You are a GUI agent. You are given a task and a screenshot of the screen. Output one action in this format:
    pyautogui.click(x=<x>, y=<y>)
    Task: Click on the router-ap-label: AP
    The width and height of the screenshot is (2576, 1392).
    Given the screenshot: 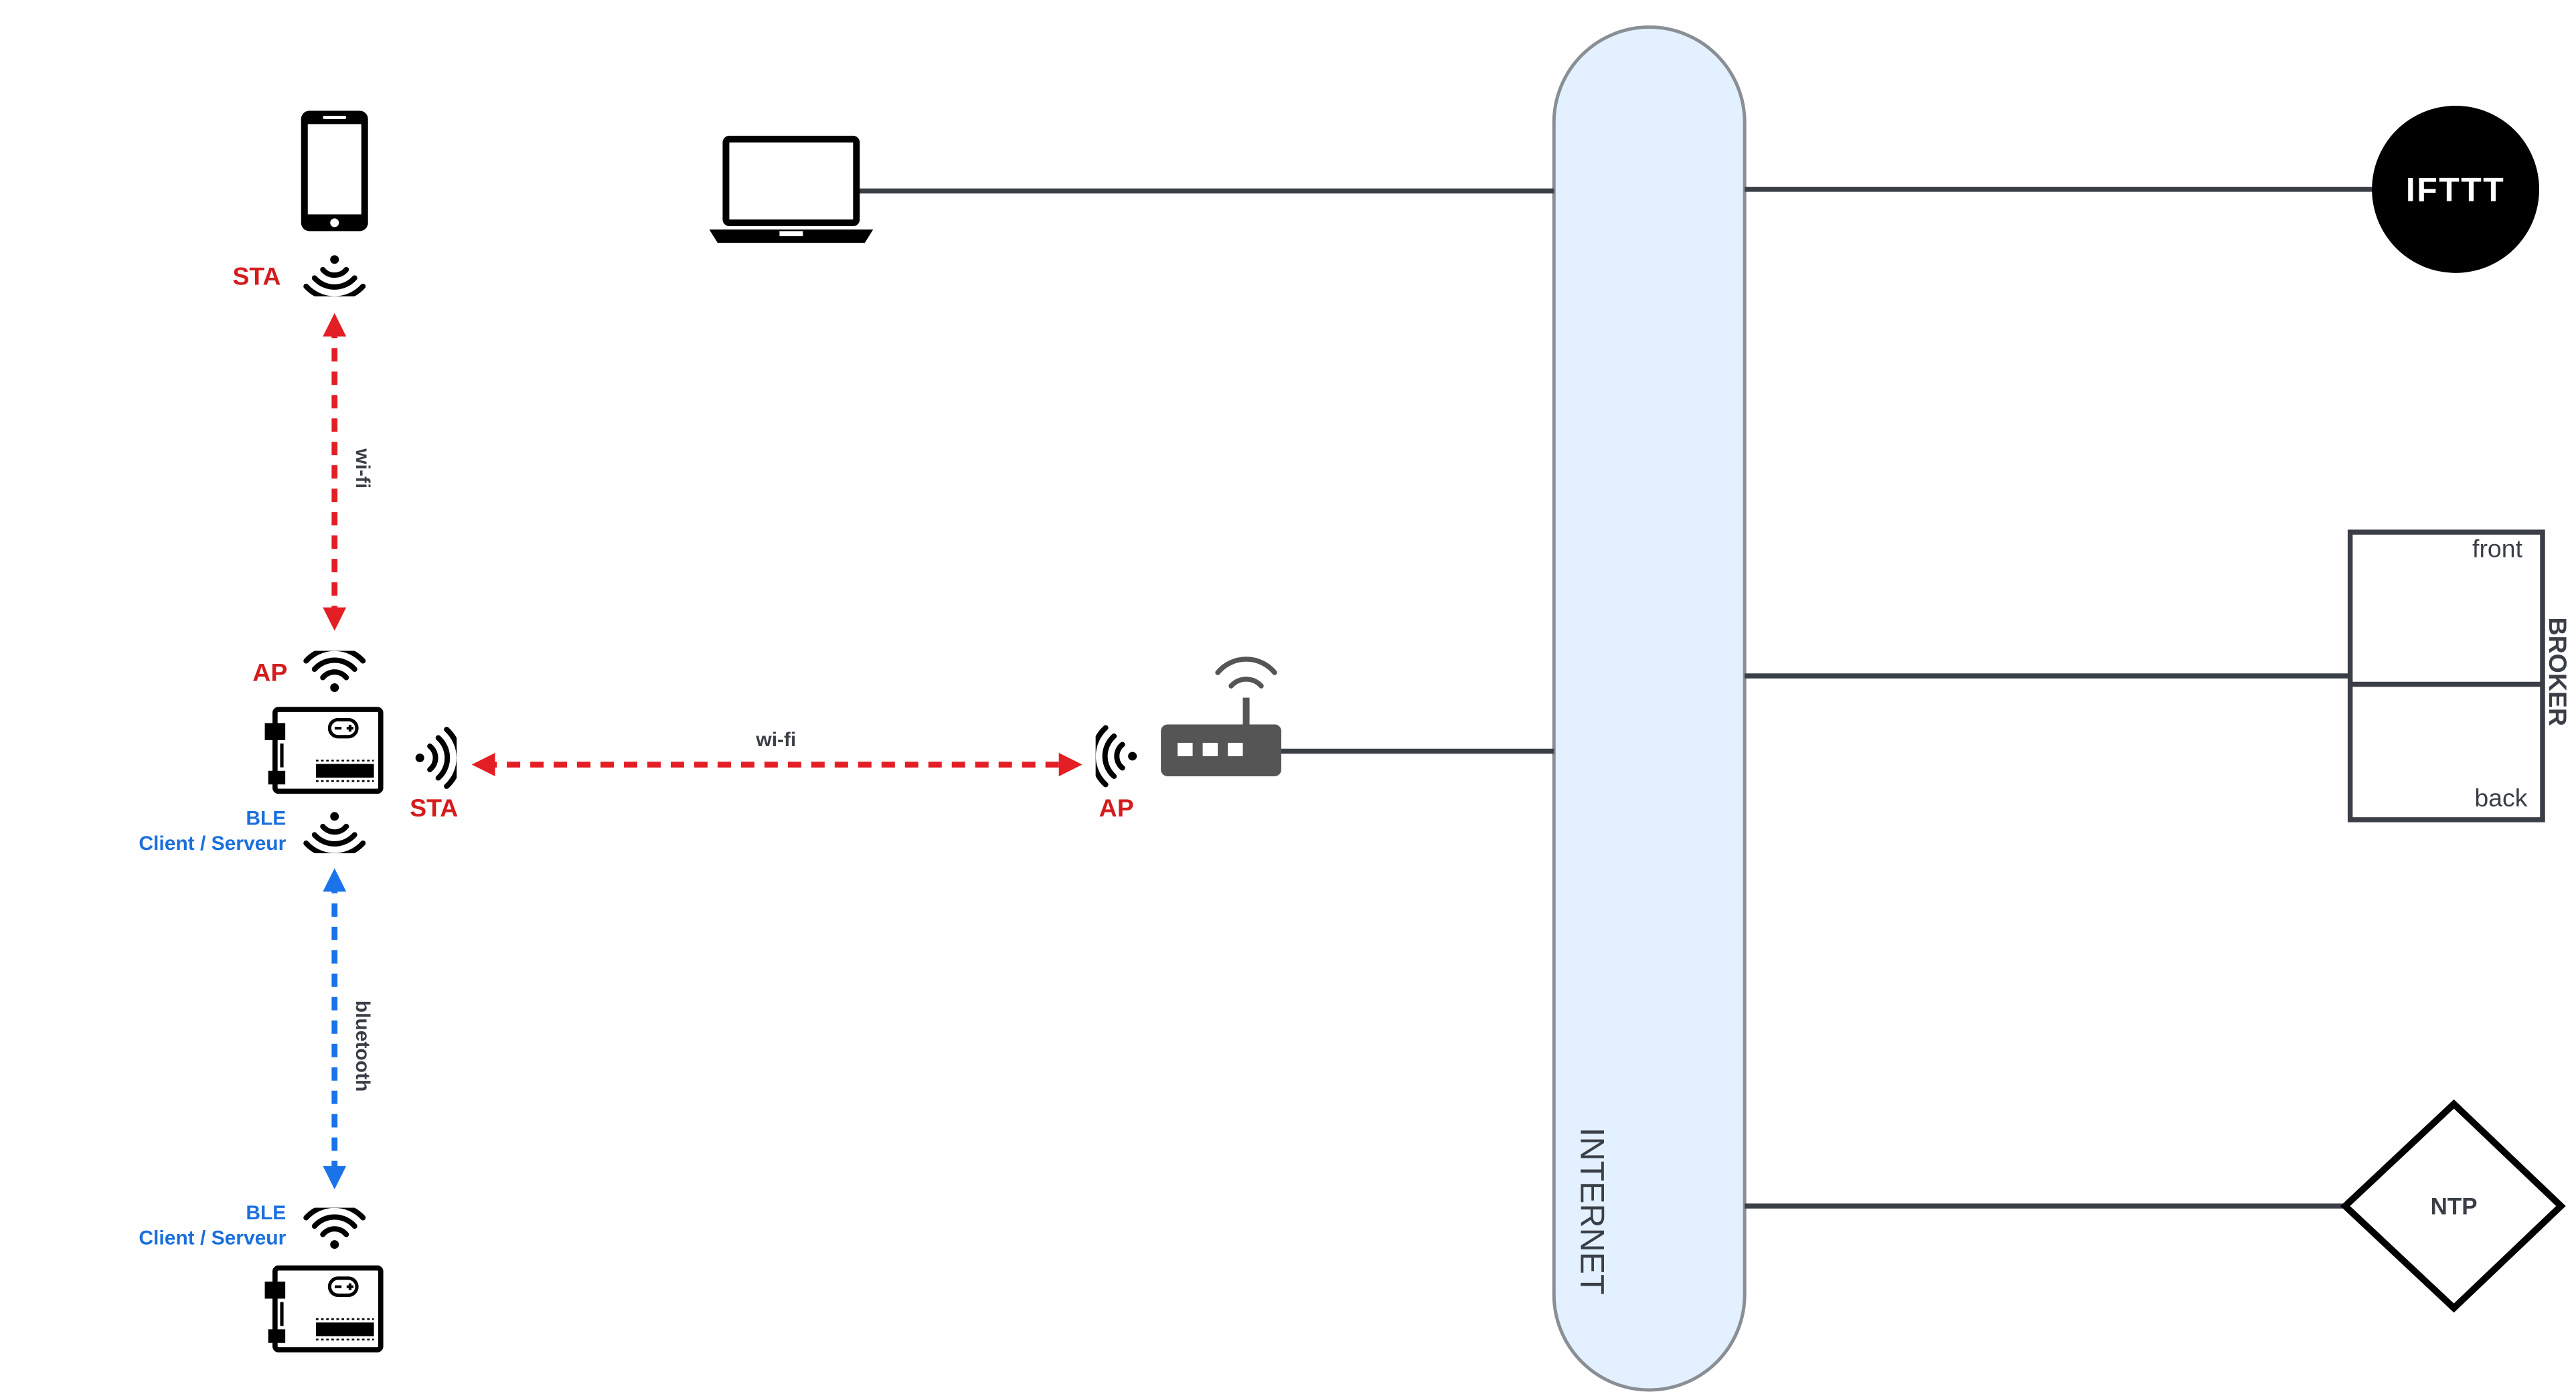 What is the action you would take?
    pyautogui.click(x=1117, y=808)
    